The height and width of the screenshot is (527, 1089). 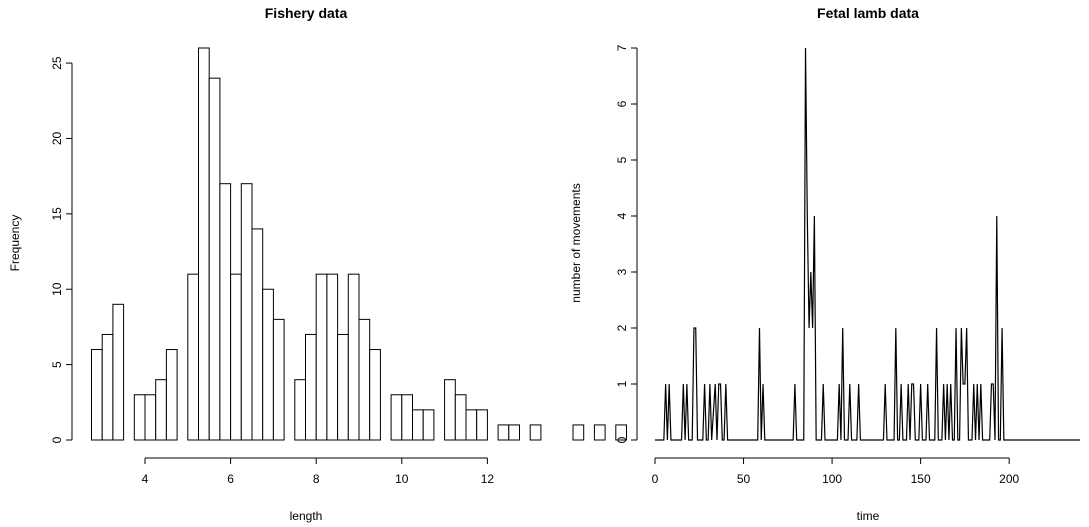 I want to click on y-tick-label: 2, so click(x=622, y=327).